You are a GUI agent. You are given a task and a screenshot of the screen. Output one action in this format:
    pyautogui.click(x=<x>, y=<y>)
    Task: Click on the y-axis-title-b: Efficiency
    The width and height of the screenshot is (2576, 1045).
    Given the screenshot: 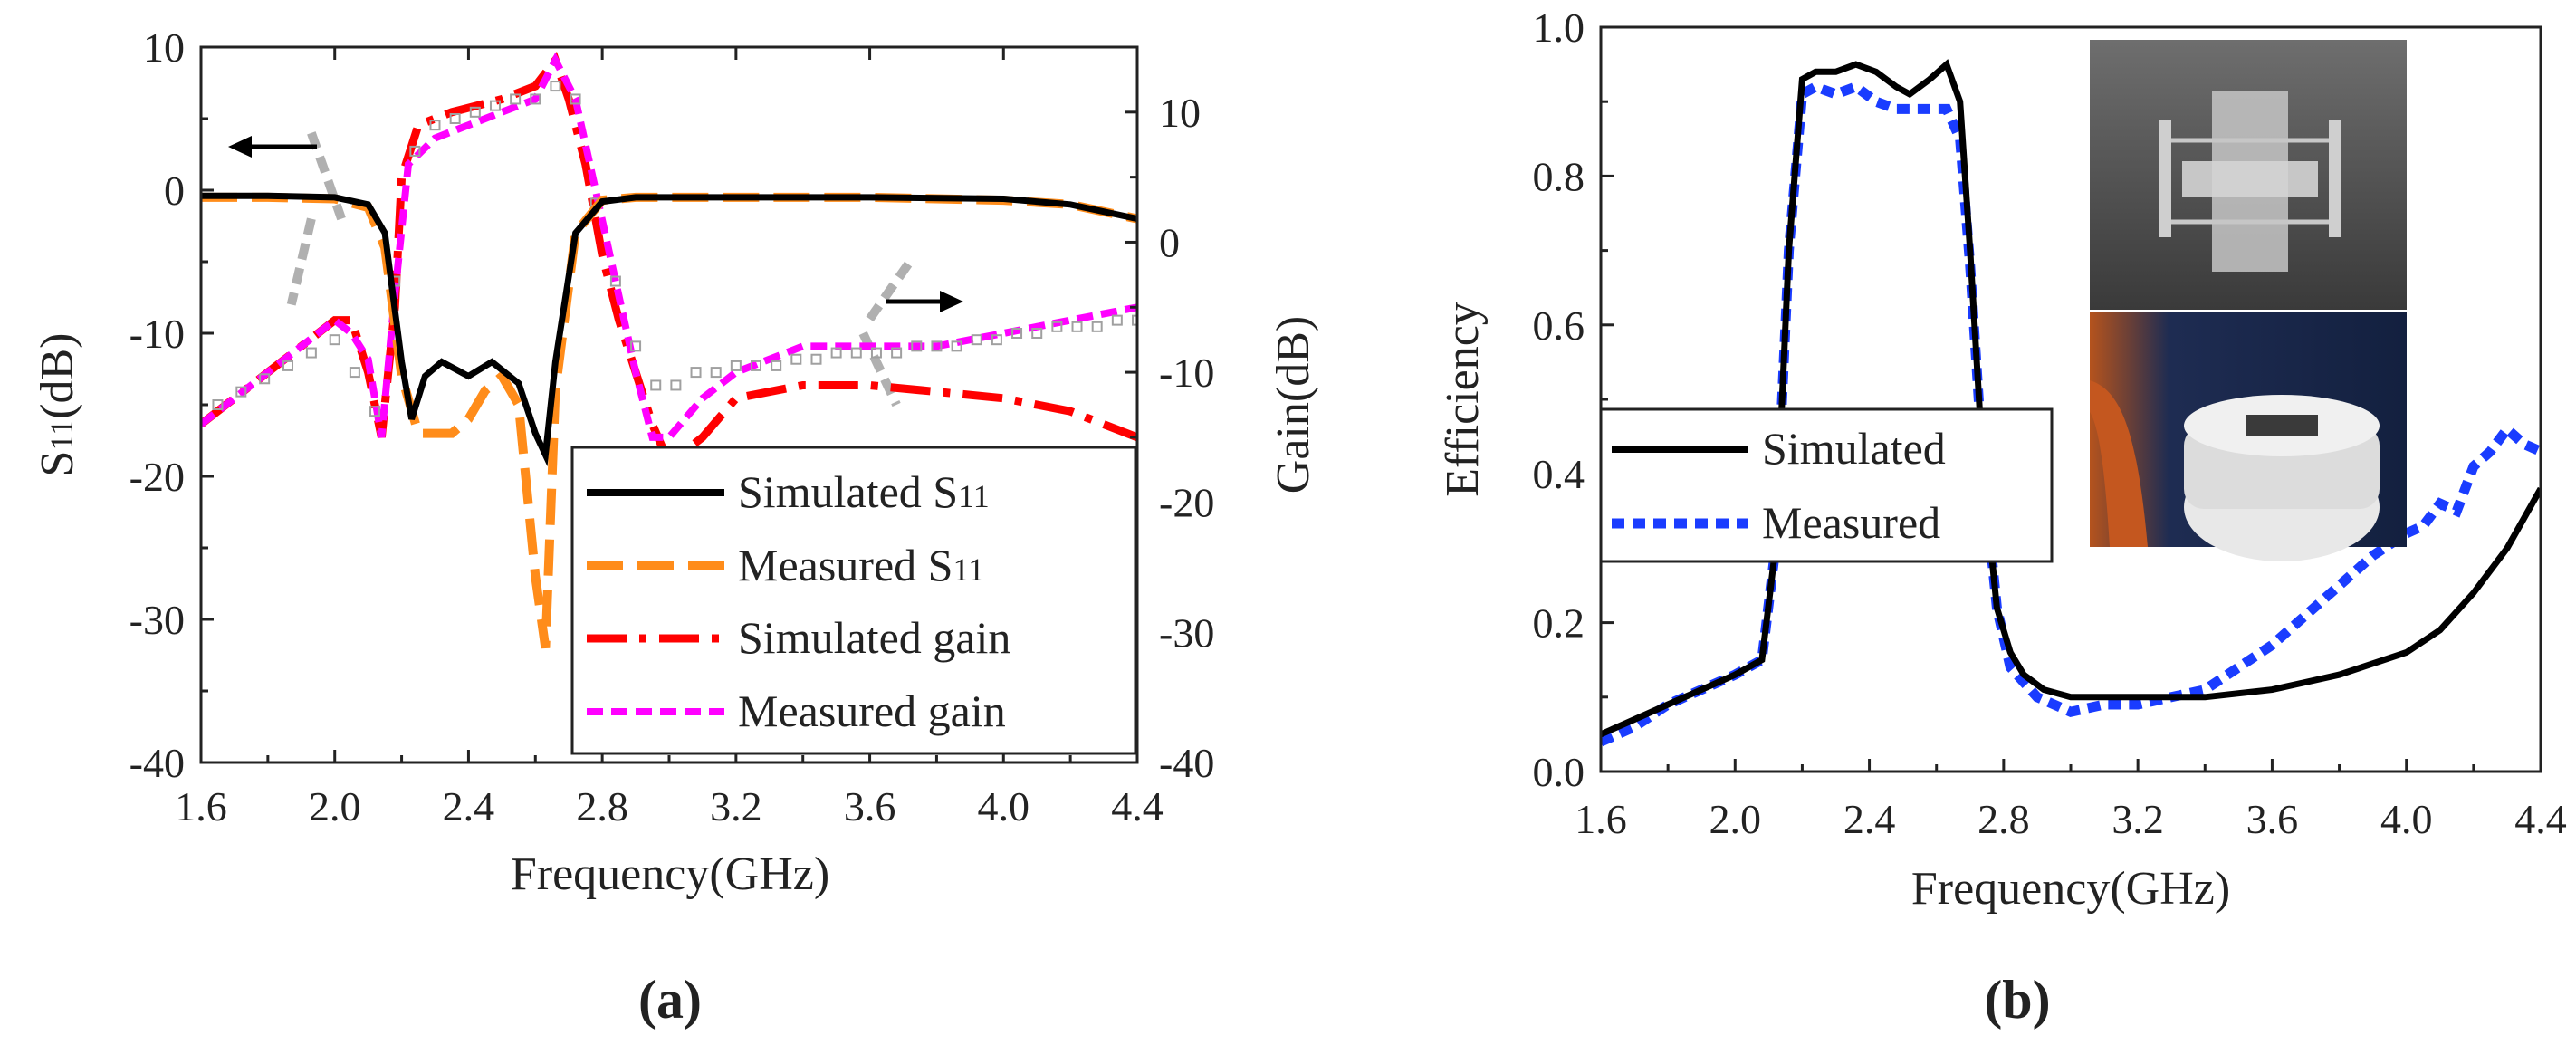 What is the action you would take?
    pyautogui.click(x=1463, y=399)
    